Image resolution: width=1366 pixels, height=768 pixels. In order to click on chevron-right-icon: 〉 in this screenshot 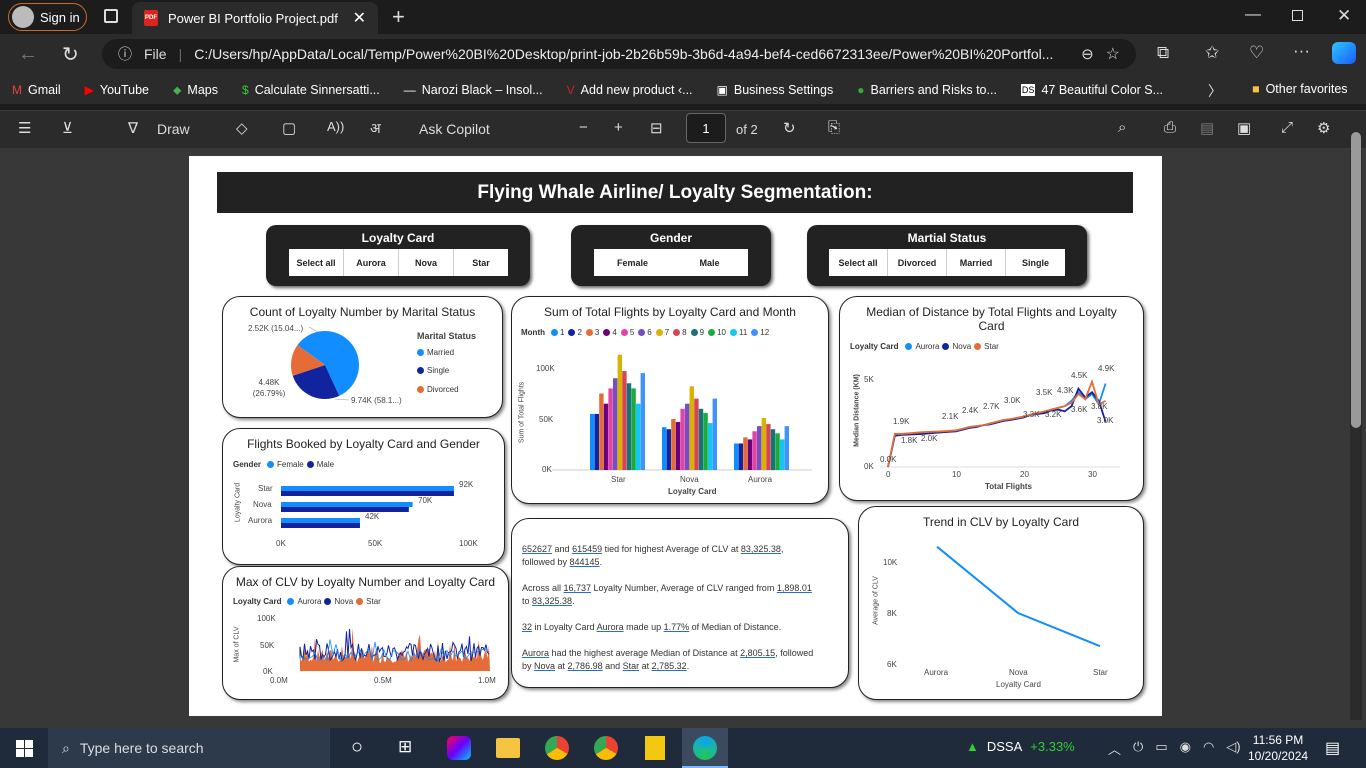, I will do `click(1215, 91)`.